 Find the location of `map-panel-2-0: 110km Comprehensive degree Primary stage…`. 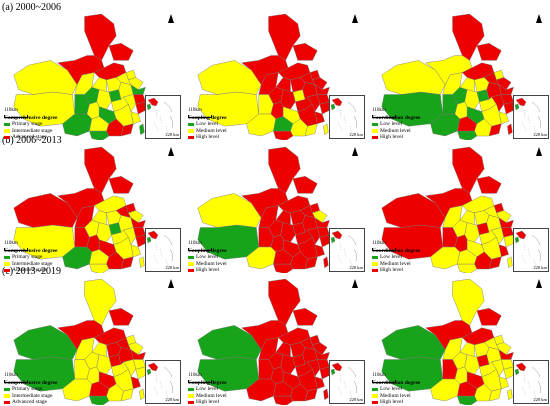

map-panel-2-0: 110km Comprehensive degree Primary stage… is located at coordinates (91, 341).